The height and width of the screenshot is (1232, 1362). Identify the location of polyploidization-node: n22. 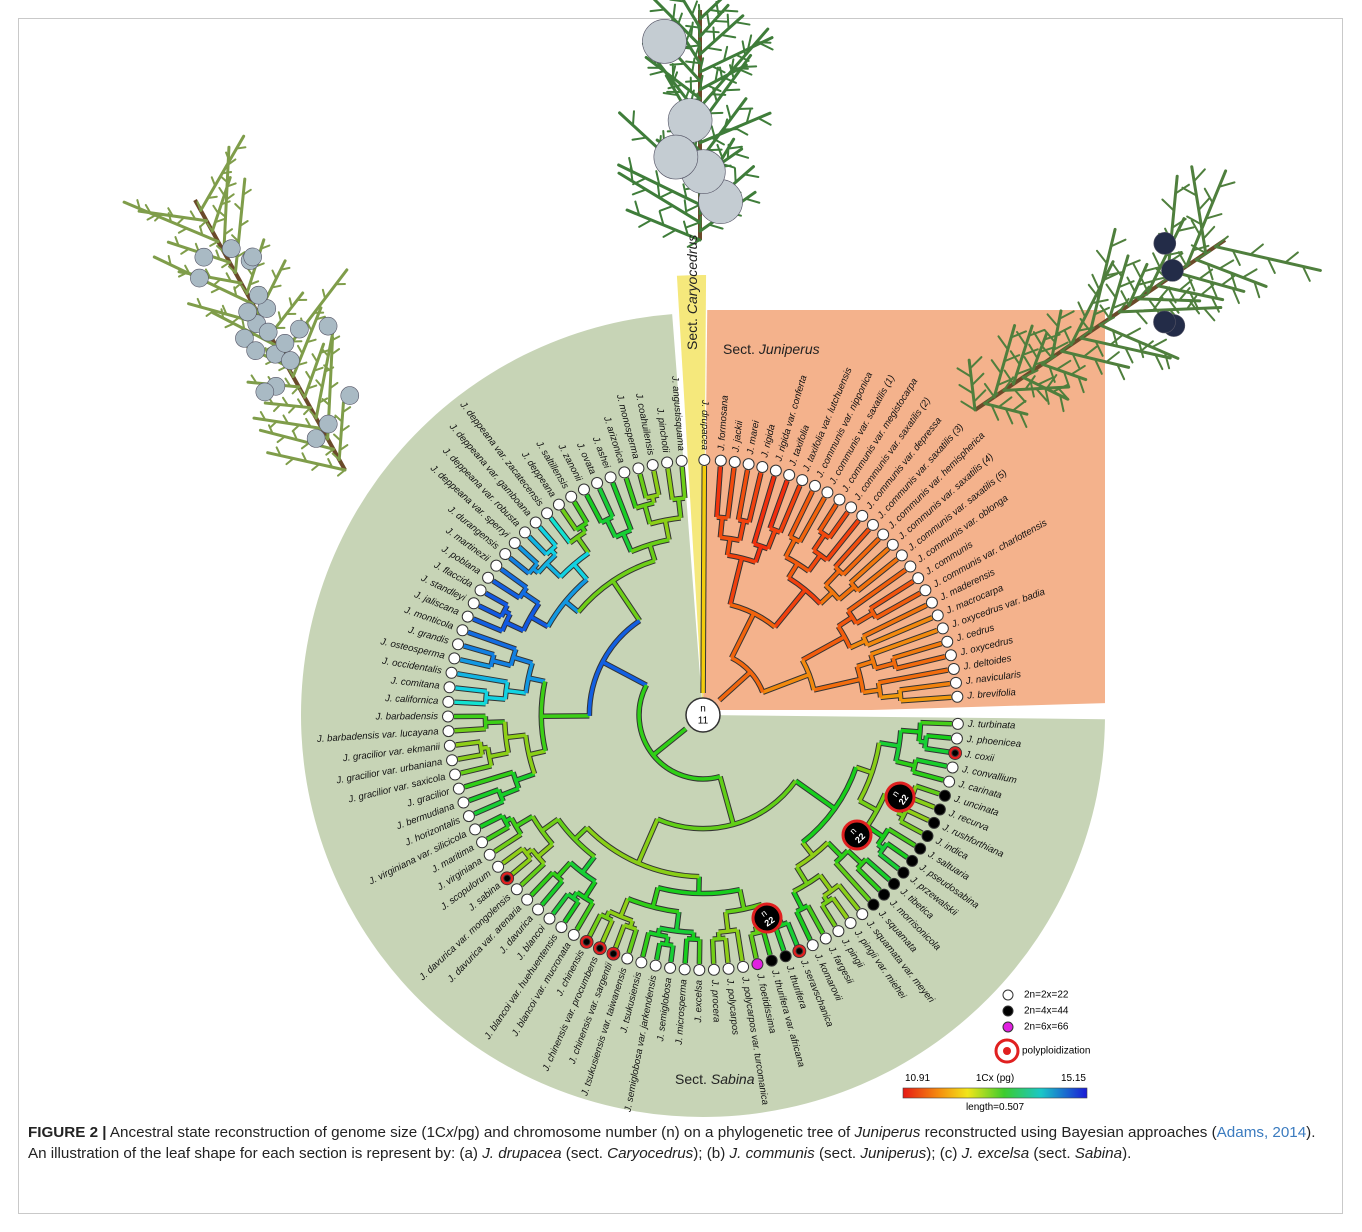
(857, 835).